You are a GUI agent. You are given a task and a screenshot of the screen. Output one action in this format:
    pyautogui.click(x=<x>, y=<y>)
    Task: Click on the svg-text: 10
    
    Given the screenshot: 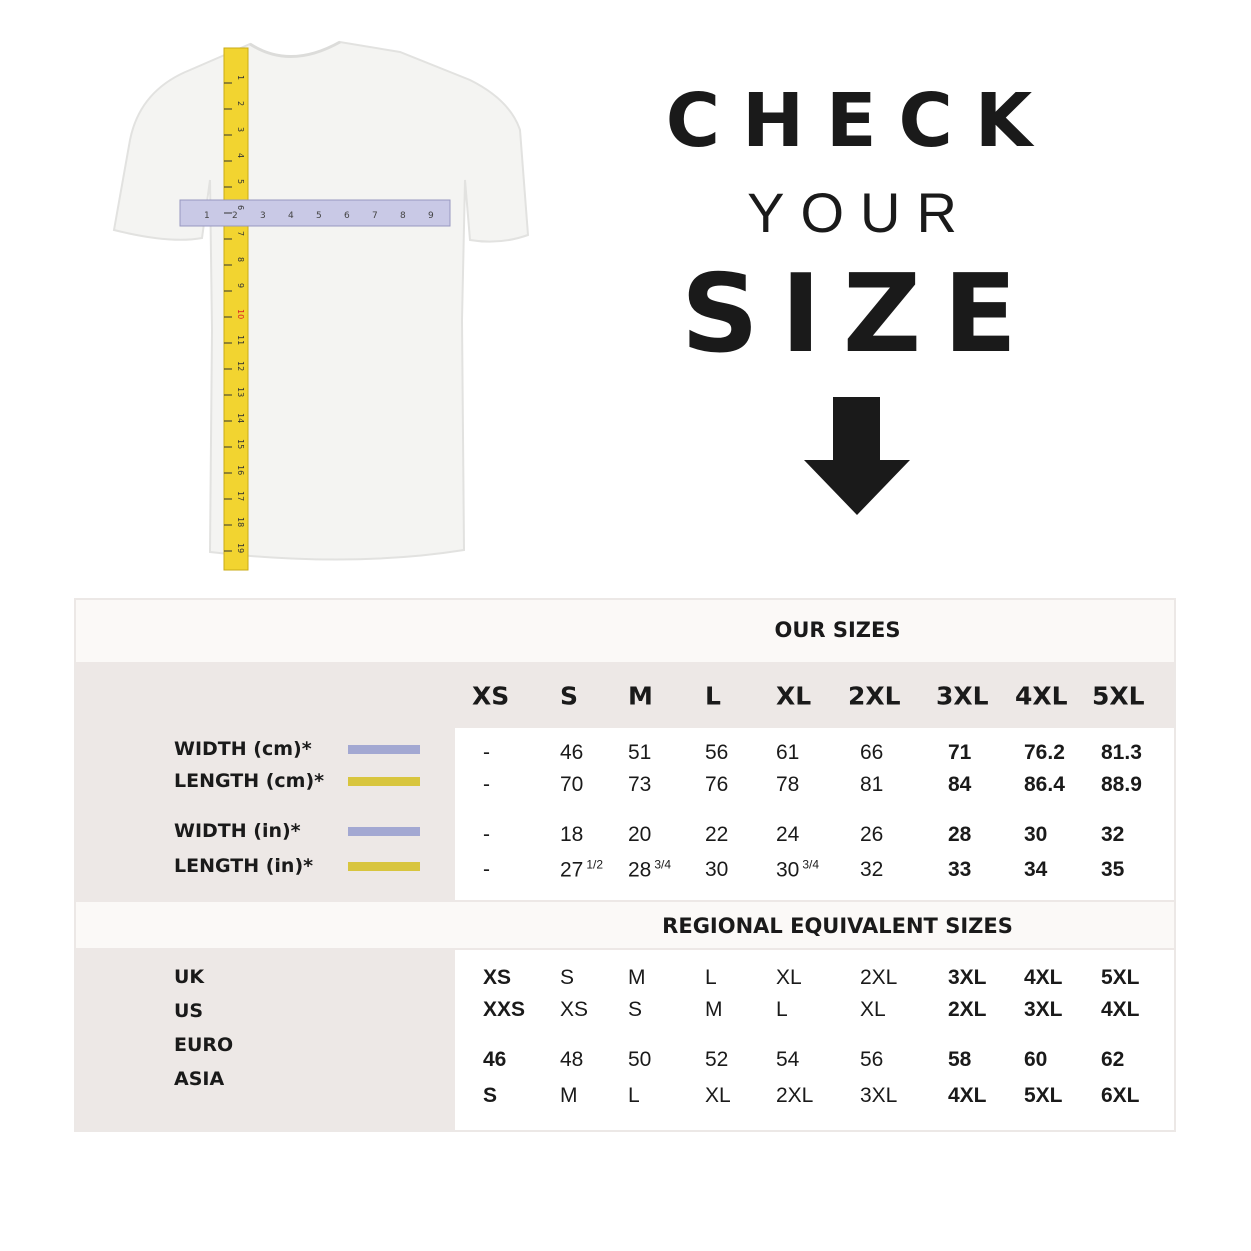 What is the action you would take?
    pyautogui.click(x=240, y=314)
    